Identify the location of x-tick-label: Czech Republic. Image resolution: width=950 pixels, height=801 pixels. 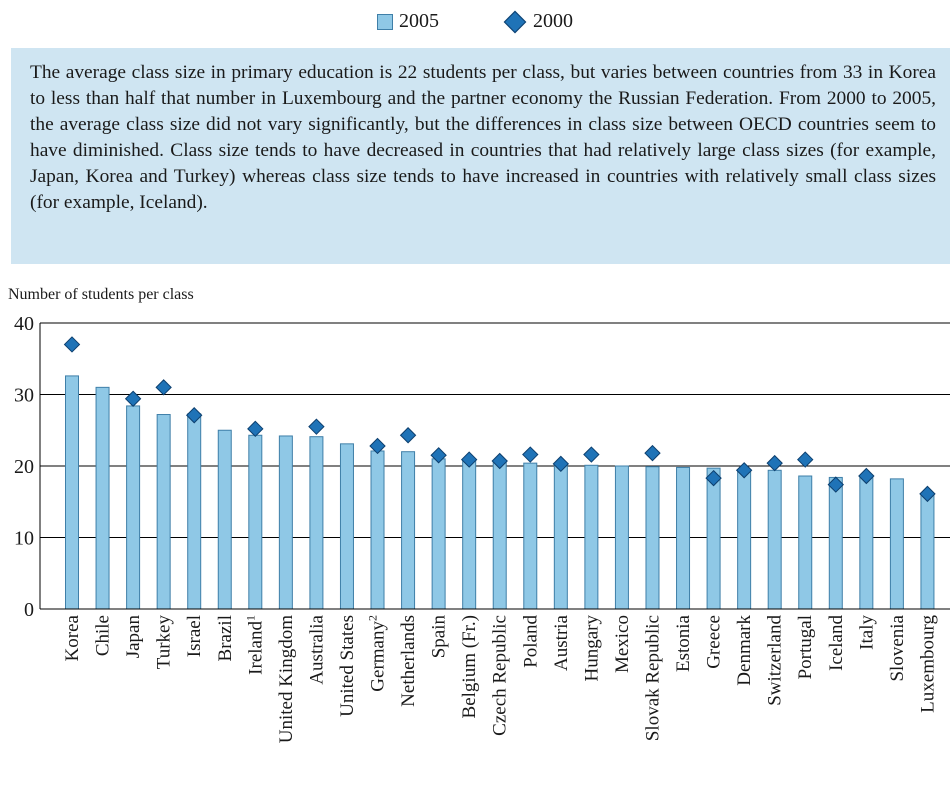
(500, 675).